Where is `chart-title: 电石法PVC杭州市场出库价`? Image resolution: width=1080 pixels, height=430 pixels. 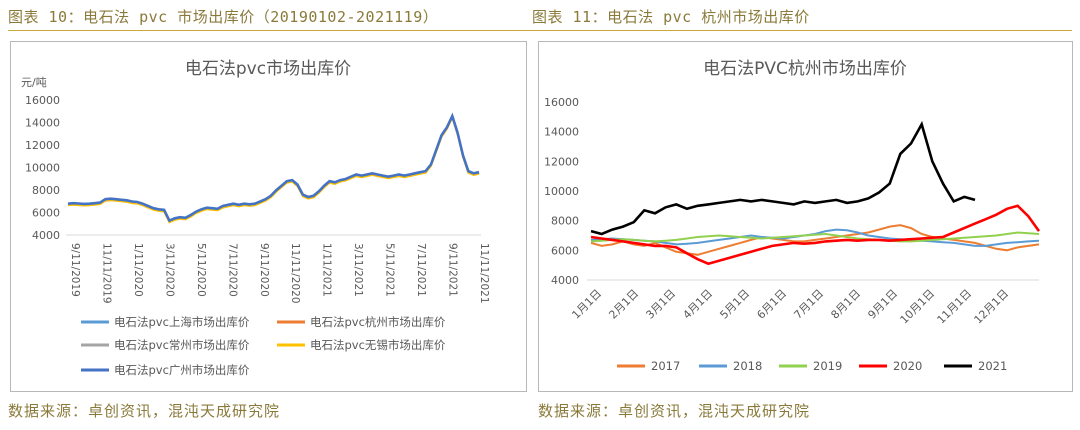 chart-title: 电石法PVC杭州市场出库价 is located at coordinates (805, 69).